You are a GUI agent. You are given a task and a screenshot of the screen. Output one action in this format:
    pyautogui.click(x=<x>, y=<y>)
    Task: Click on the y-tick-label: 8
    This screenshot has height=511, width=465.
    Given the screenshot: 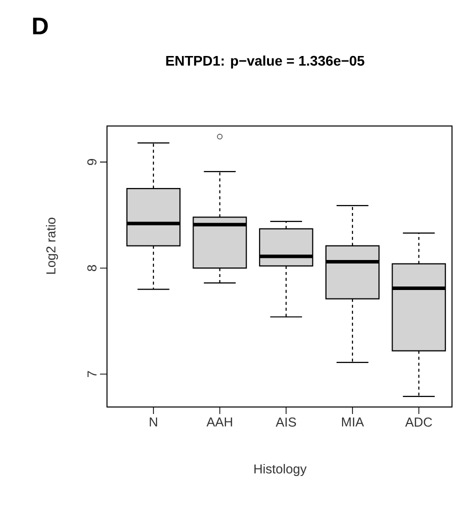 What is the action you would take?
    pyautogui.click(x=91, y=268)
    